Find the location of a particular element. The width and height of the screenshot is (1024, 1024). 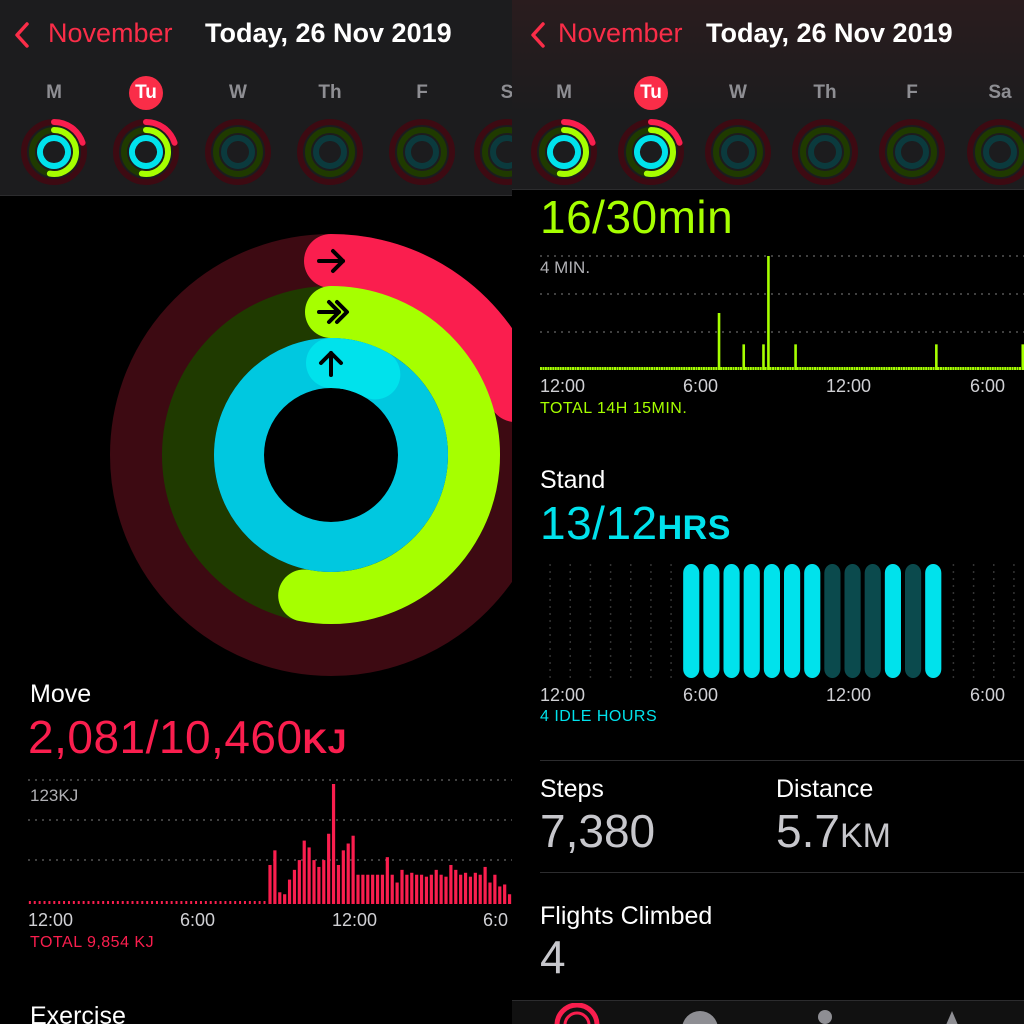

mini-ring-track-stand is located at coordinates (912, 152).